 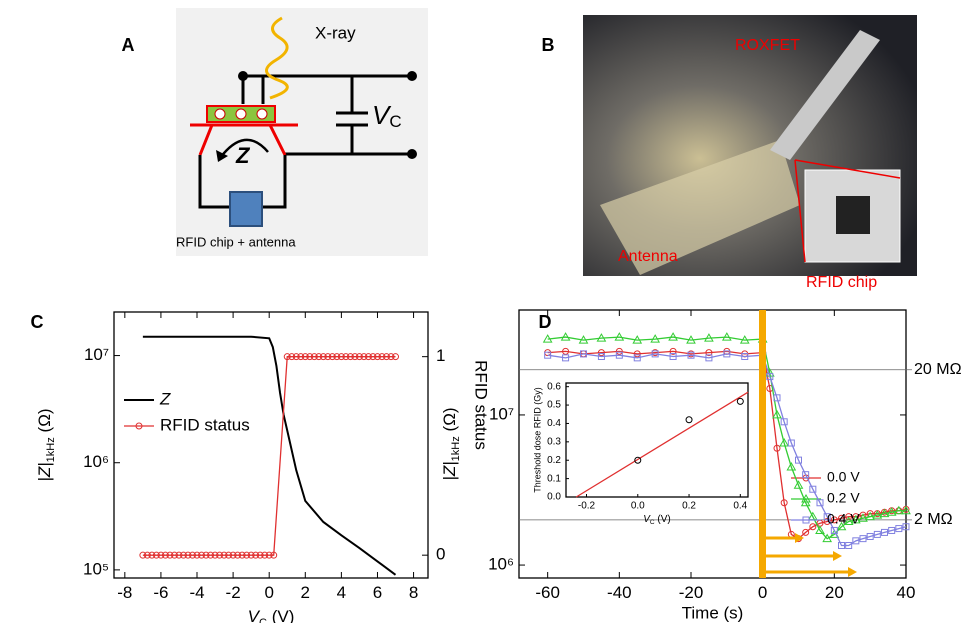 What do you see at coordinates (554, 423) in the screenshot?
I see `y-tick-label: 0.4` at bounding box center [554, 423].